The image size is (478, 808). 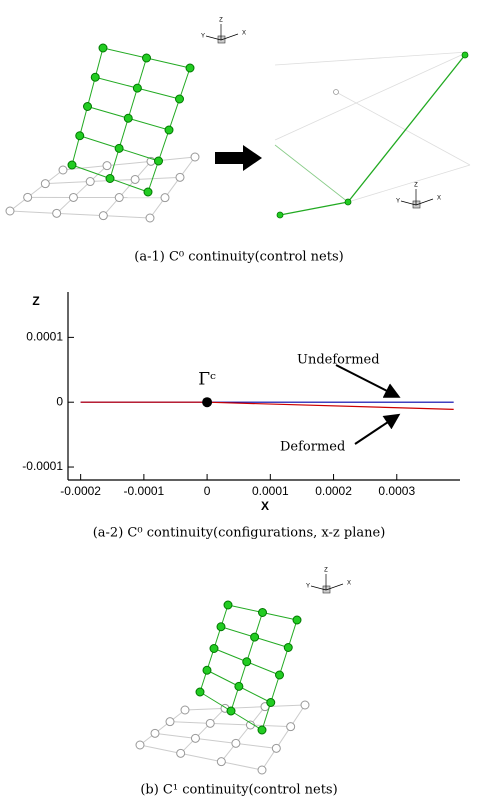 I want to click on series-label: Undeformed, so click(x=338, y=360).